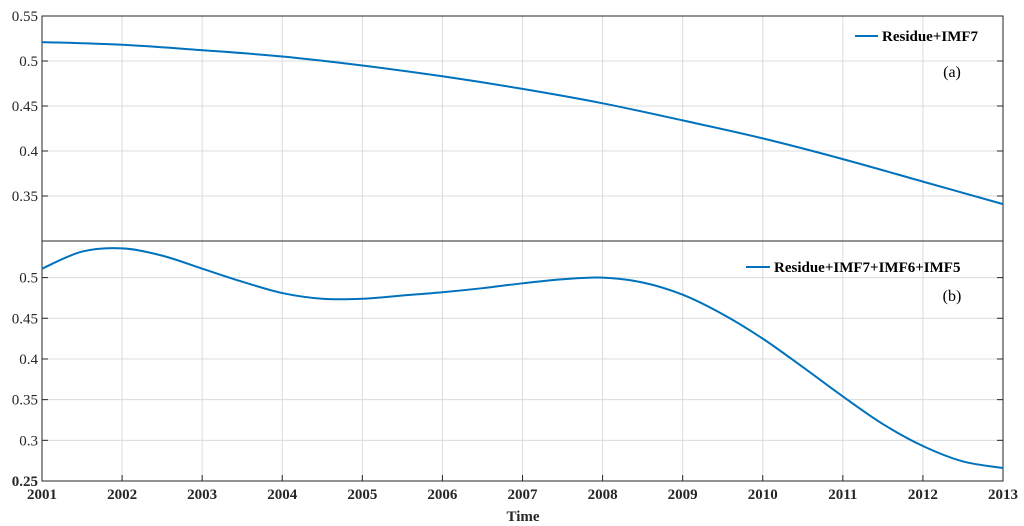  I want to click on x-tick-label-6: 2007, so click(523, 495).